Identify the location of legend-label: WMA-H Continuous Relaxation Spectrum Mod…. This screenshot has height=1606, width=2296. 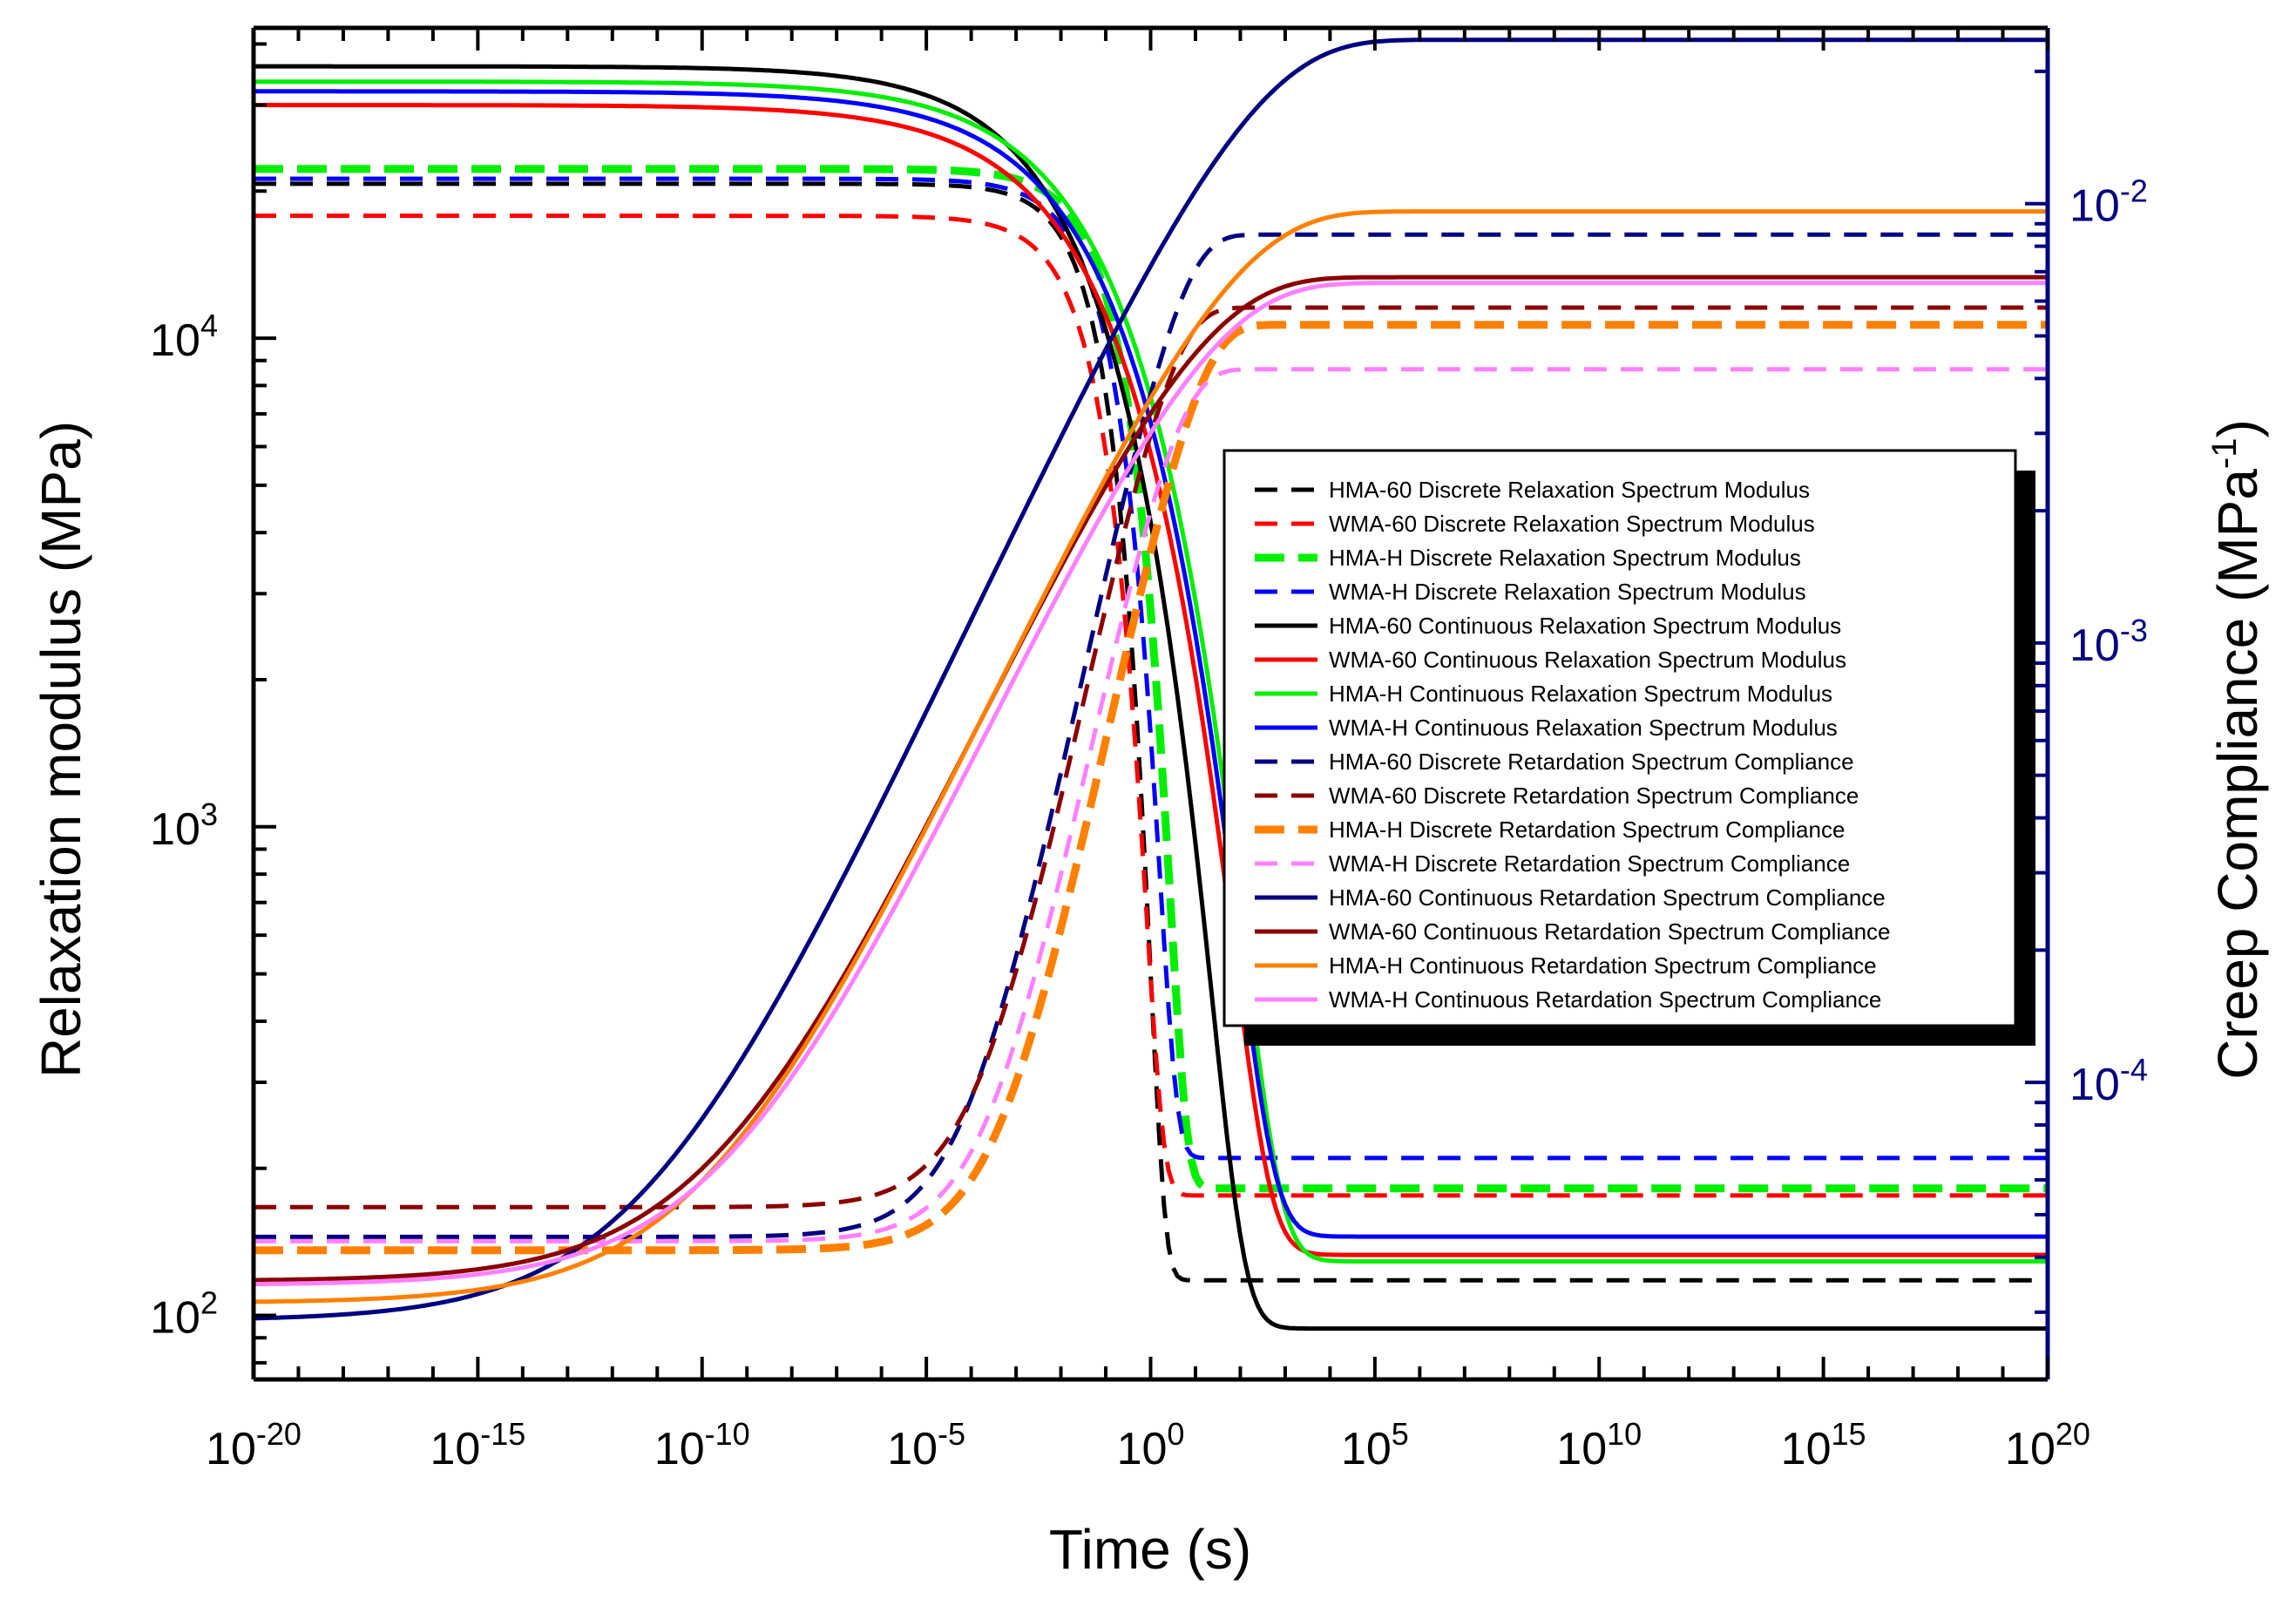
(1583, 728).